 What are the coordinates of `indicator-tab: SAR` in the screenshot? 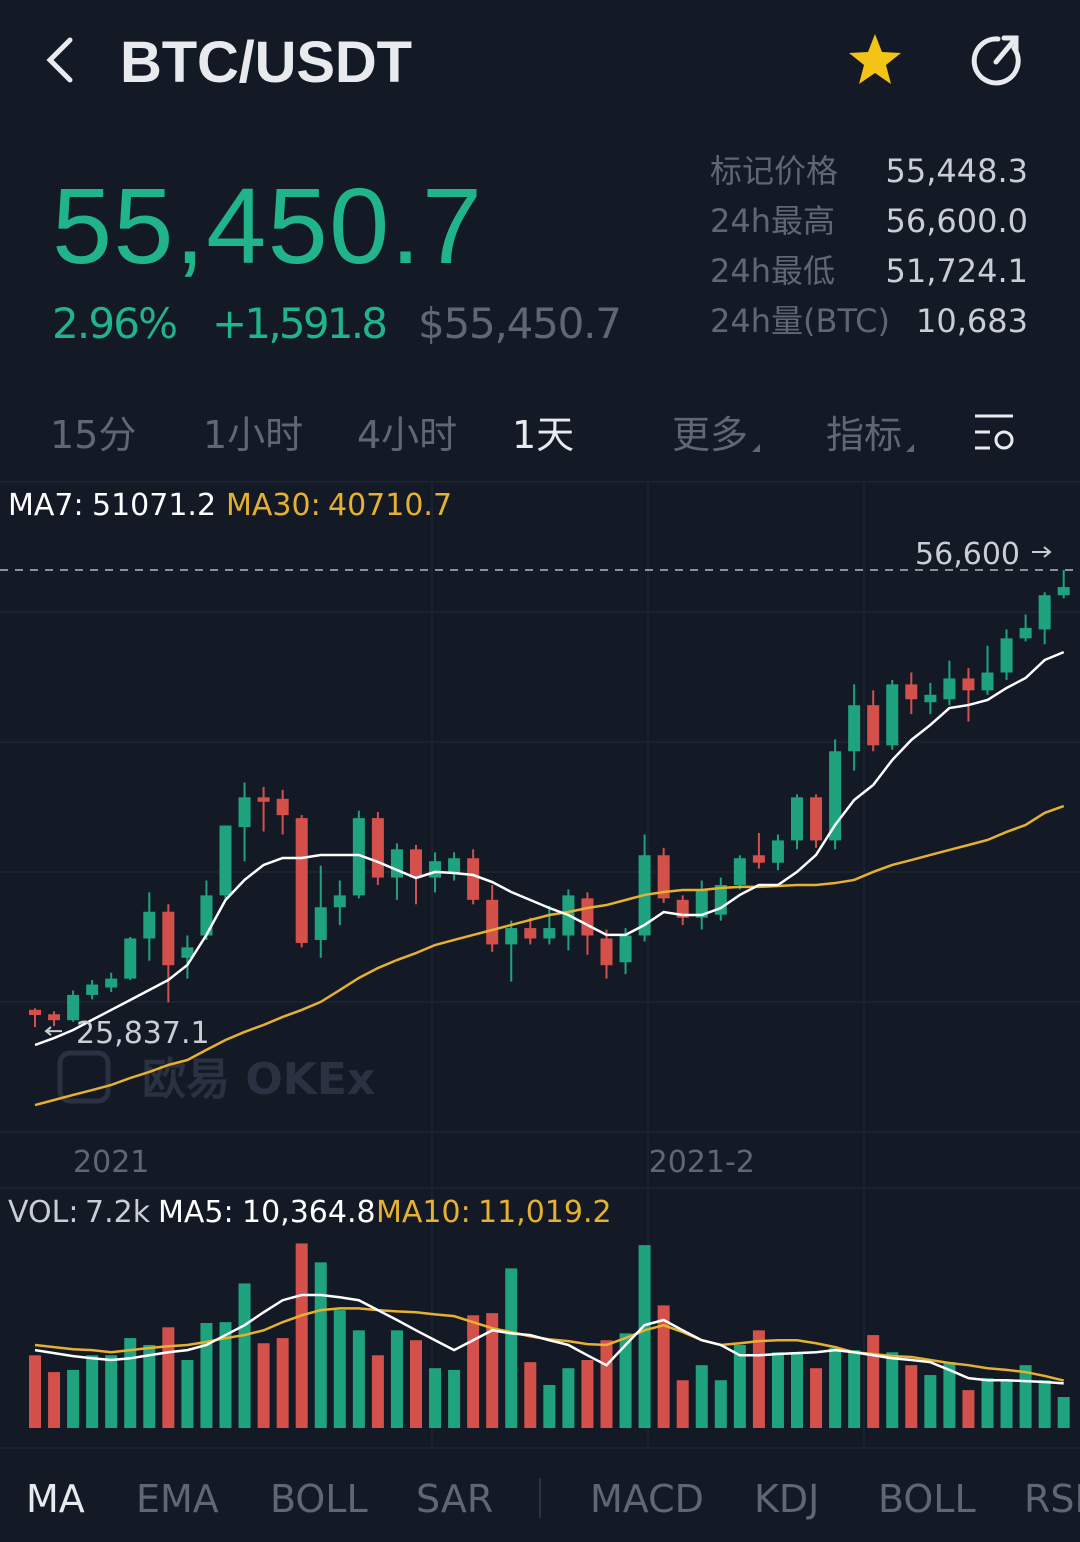 It's located at (454, 1499).